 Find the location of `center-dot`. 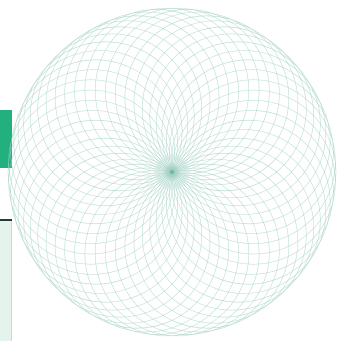

center-dot is located at coordinates (172, 172).